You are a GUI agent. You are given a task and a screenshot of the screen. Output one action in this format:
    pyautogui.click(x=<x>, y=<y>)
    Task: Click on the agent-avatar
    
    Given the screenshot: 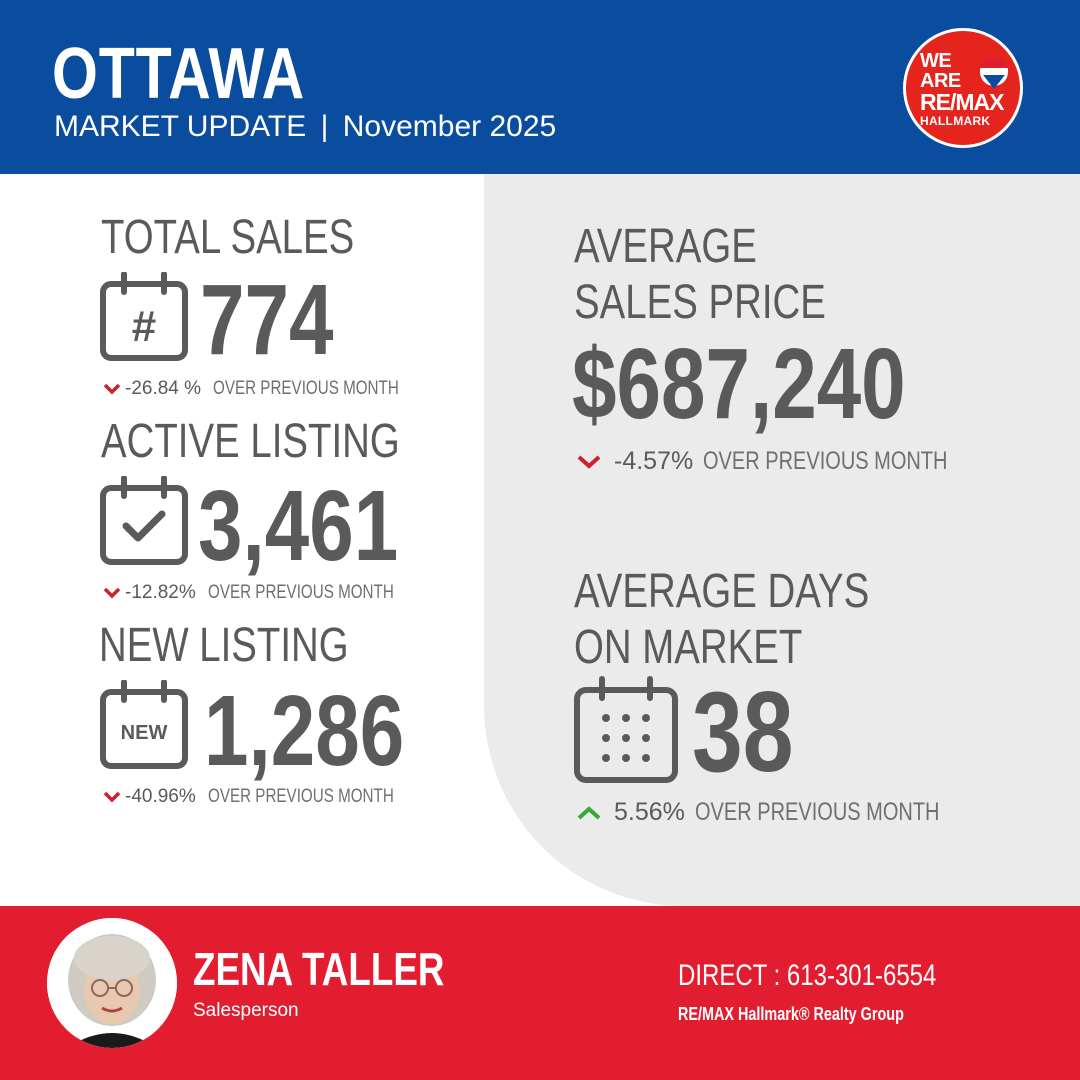 What is the action you would take?
    pyautogui.click(x=112, y=983)
    